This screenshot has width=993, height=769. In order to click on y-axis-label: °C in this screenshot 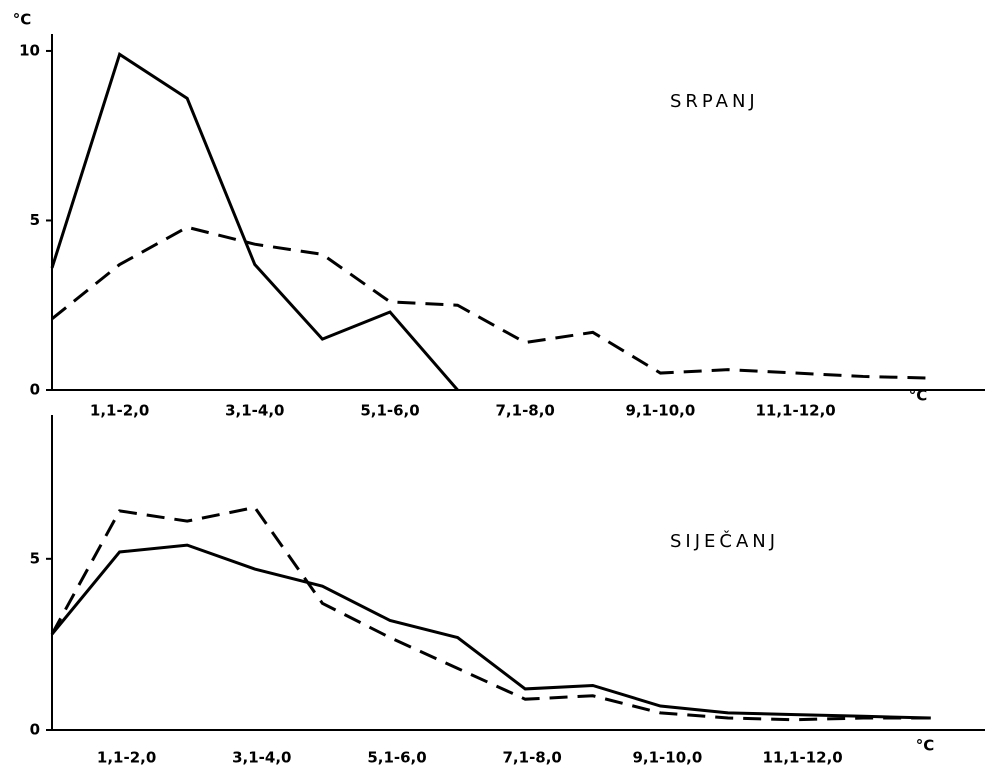, I will do `click(22, 20)`.